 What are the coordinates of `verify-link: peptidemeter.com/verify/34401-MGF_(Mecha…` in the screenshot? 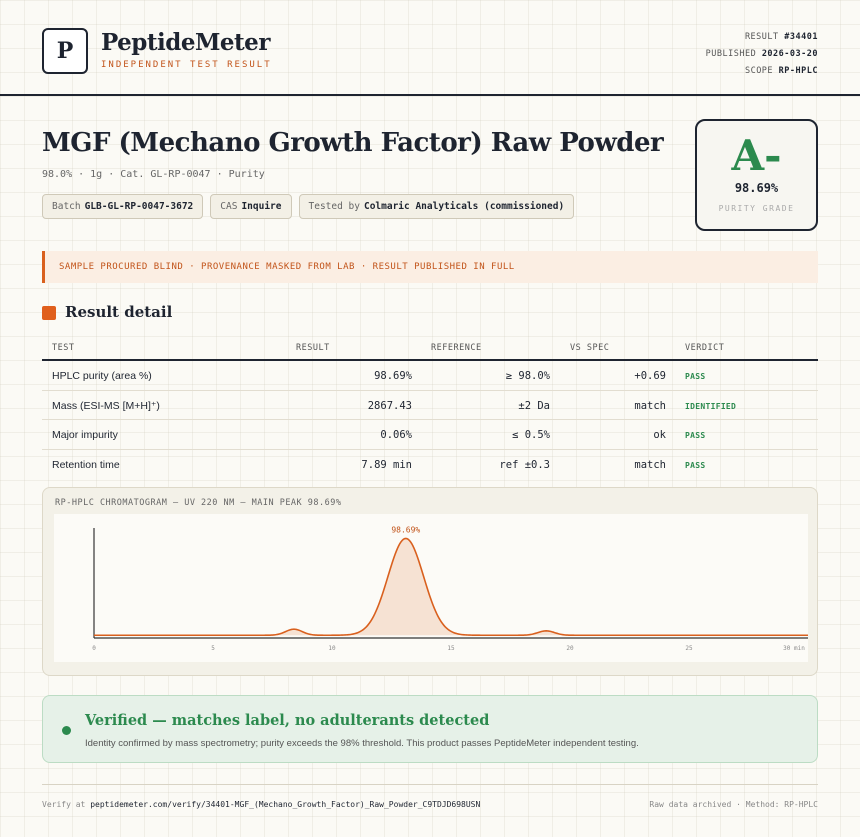 It's located at (285, 804).